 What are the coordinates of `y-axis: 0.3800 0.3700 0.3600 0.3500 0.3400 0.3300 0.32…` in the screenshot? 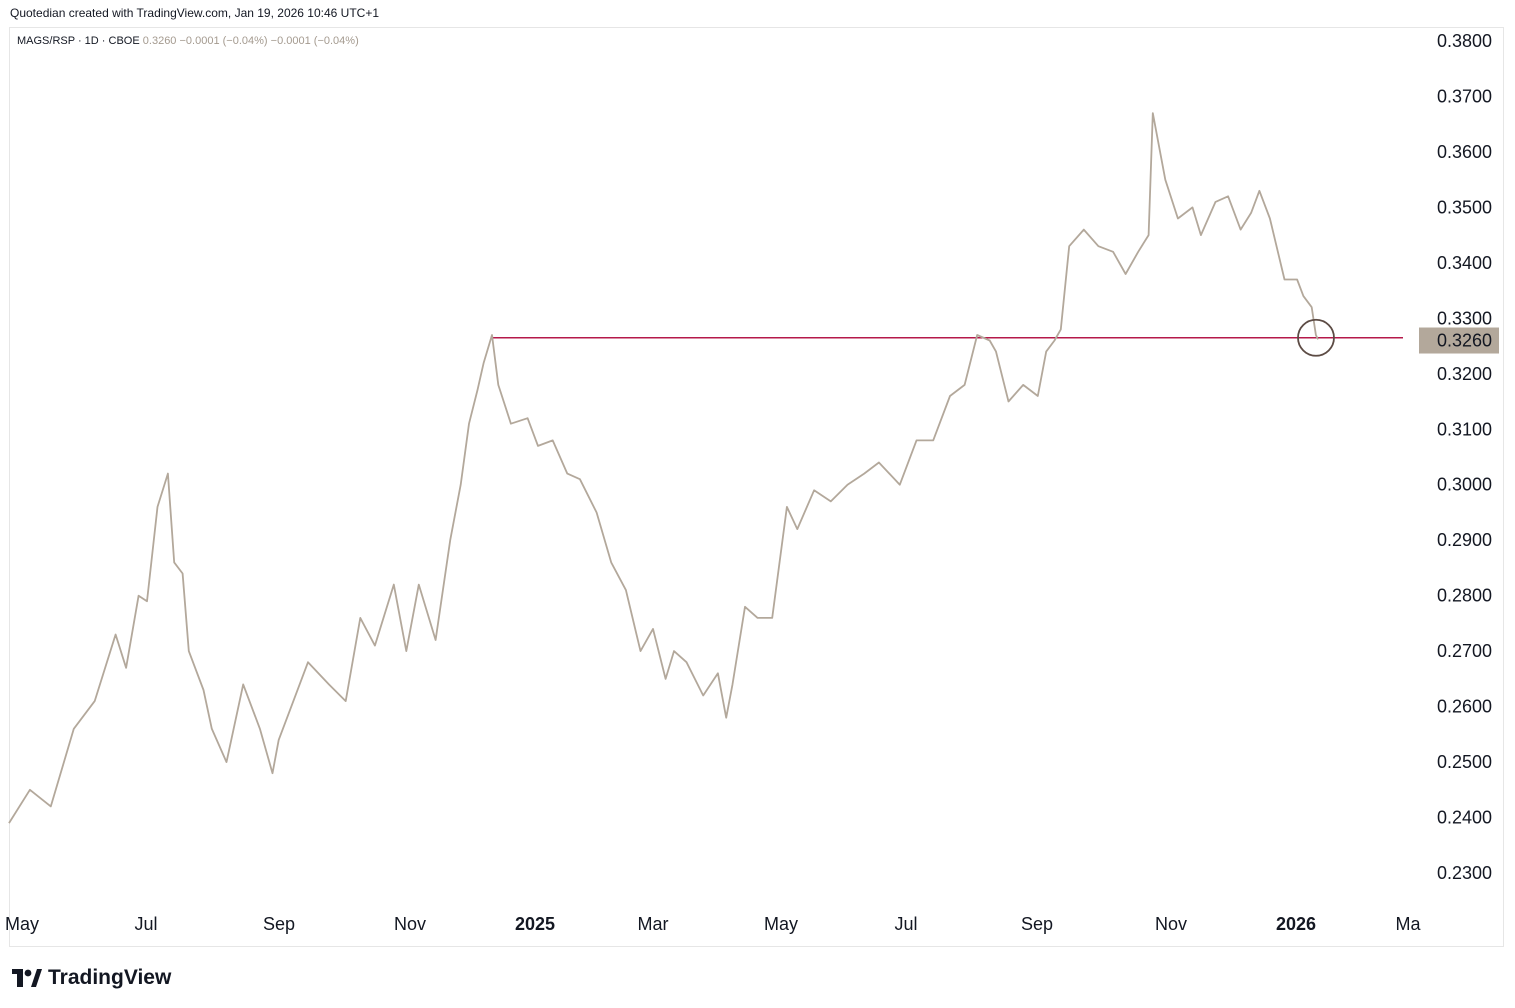 It's located at (1464, 457).